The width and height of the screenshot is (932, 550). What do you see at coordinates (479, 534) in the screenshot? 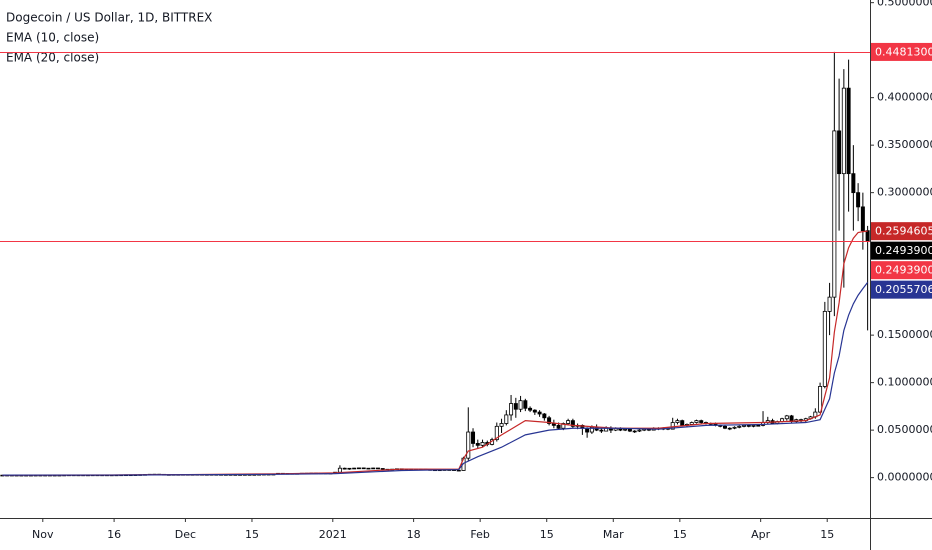
I see `x-tick-label: Feb` at bounding box center [479, 534].